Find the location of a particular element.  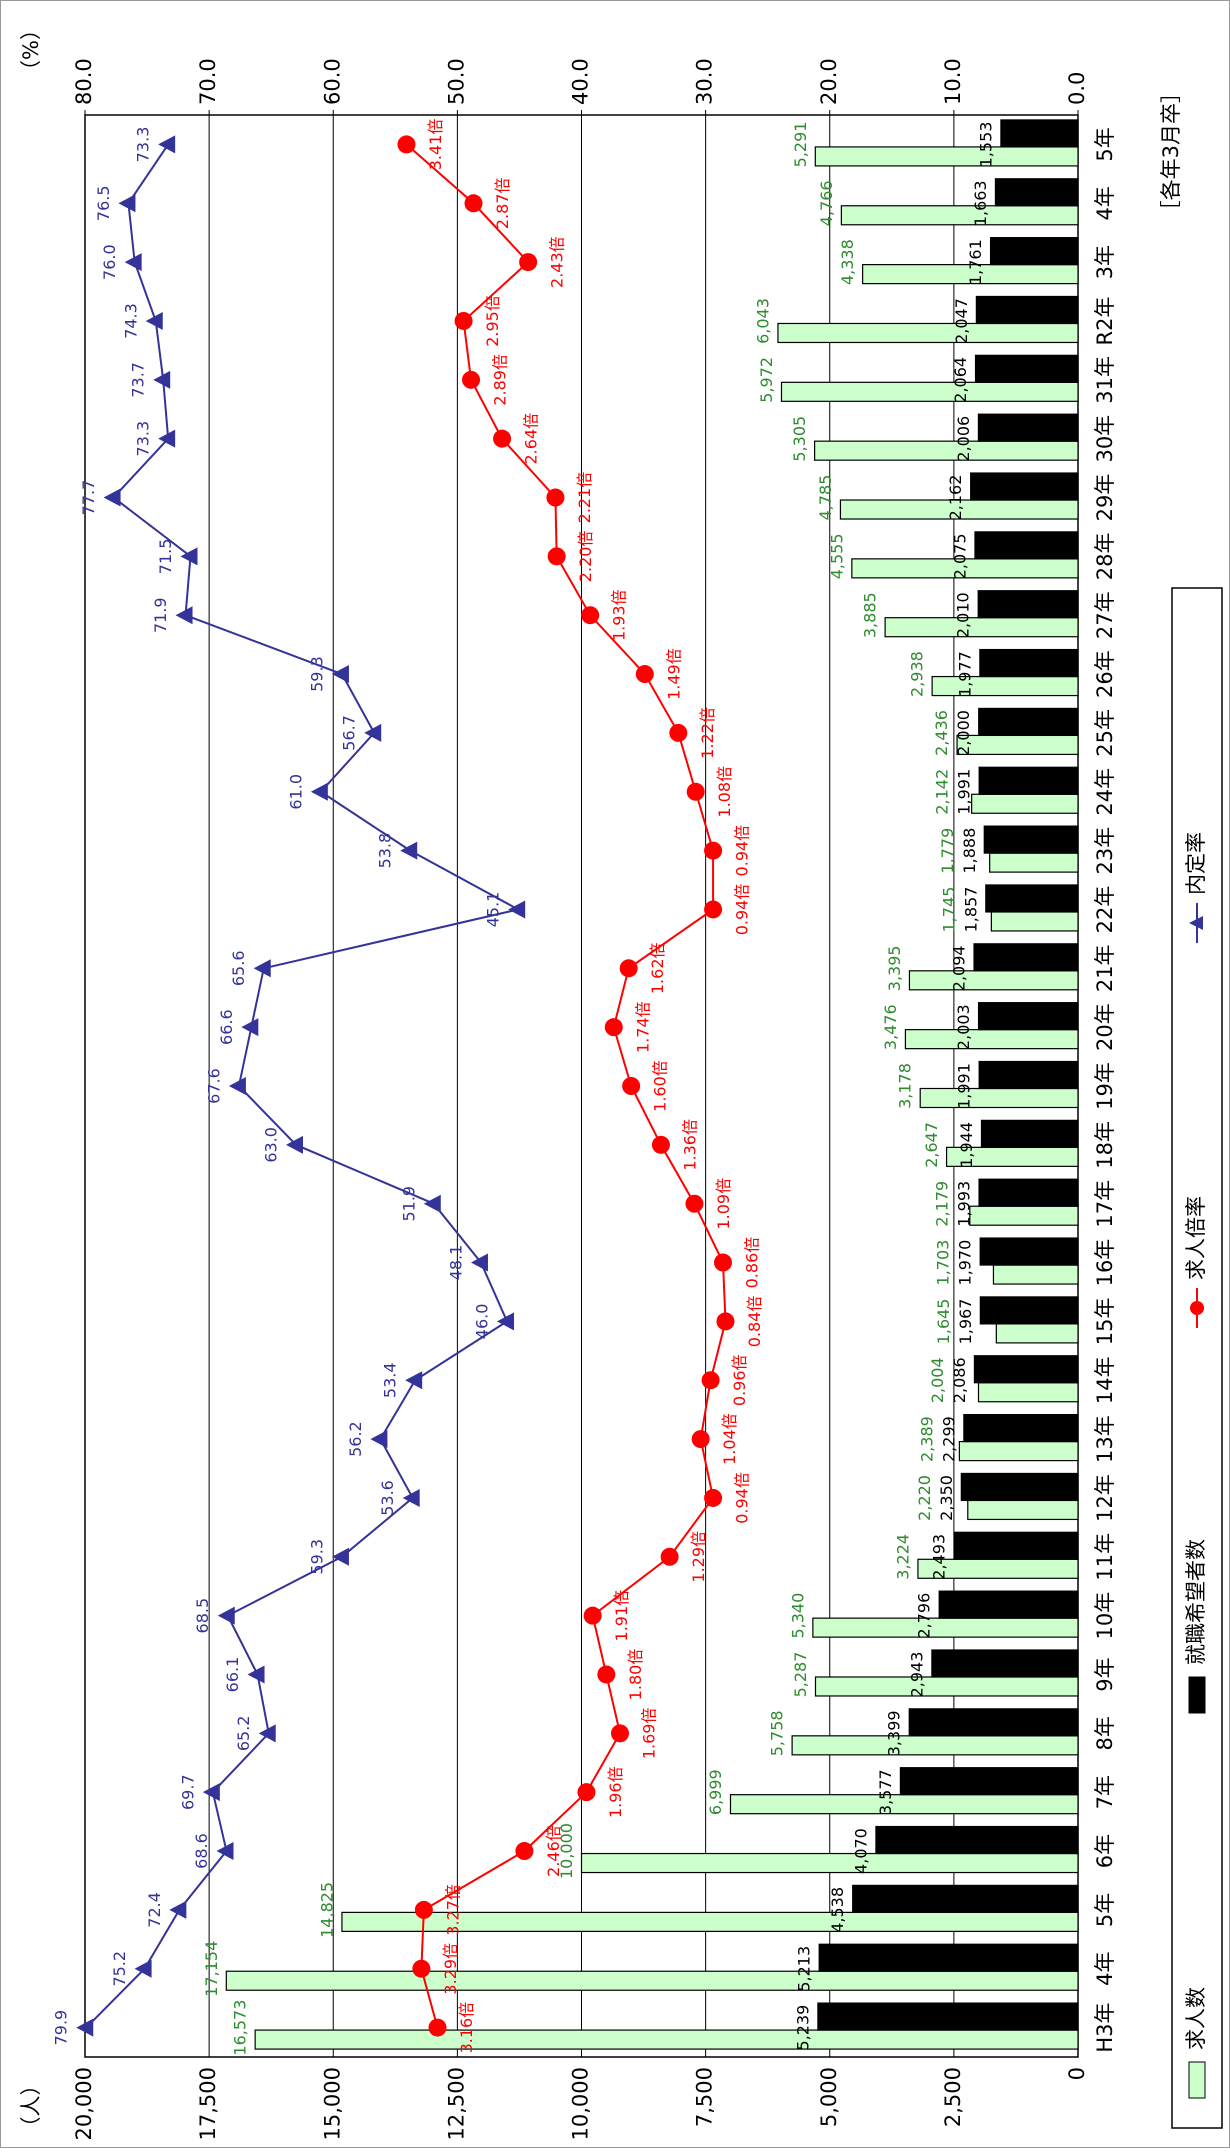

x-tick-label: 25年 is located at coordinates (1105, 733).